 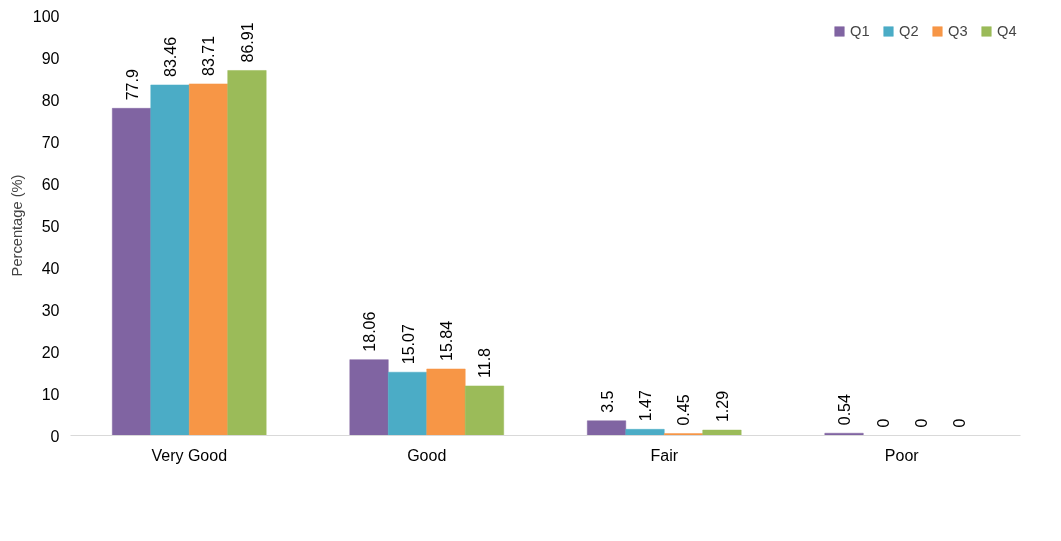 What do you see at coordinates (902, 455) in the screenshot?
I see `x-tick-label: Poor` at bounding box center [902, 455].